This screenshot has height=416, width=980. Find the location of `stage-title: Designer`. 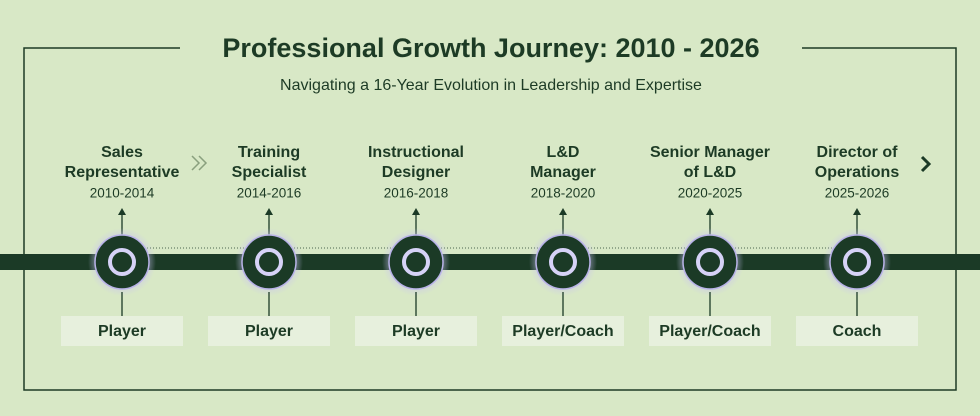

stage-title: Designer is located at coordinates (416, 172).